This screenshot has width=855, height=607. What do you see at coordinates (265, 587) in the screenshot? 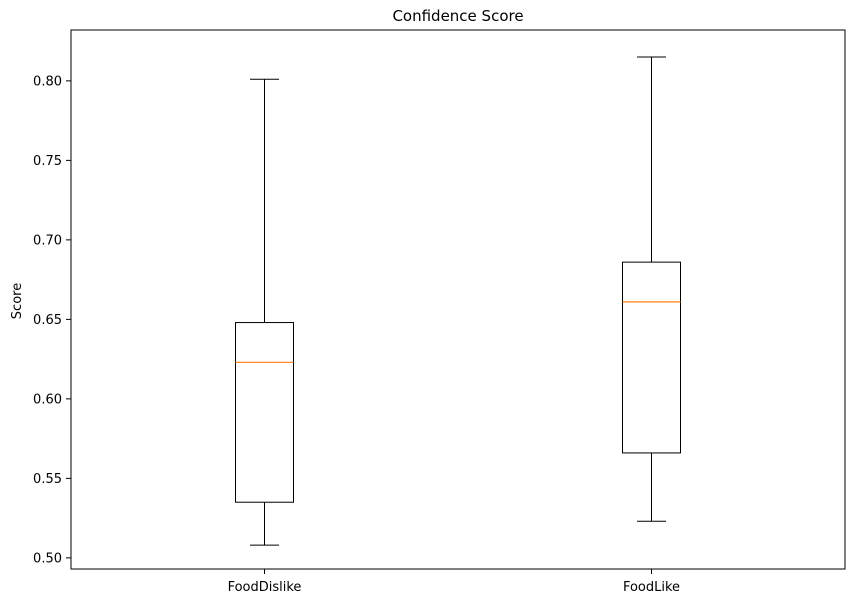
I see `x-tick-label: FoodDislike` at bounding box center [265, 587].